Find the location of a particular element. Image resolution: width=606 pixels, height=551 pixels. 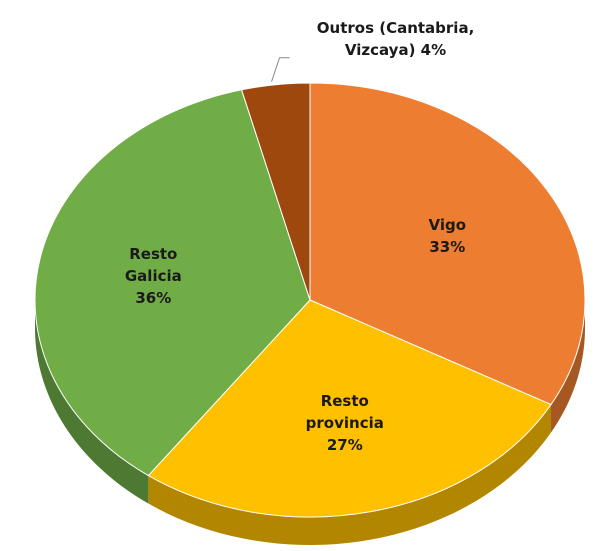

category-label: Vigo is located at coordinates (447, 224).